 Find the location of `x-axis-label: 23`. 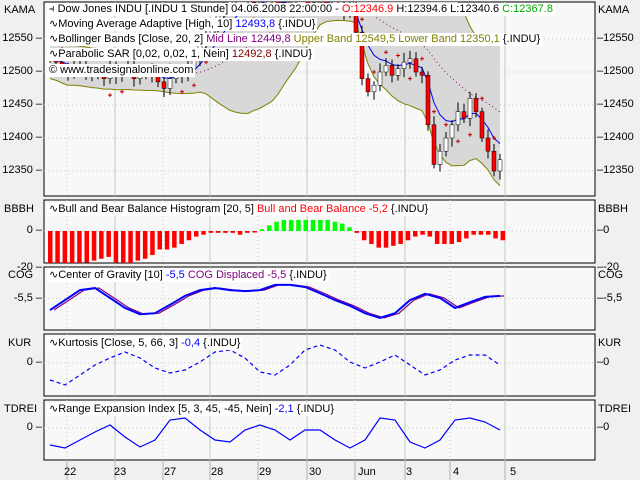

x-axis-label: 23 is located at coordinates (120, 472).